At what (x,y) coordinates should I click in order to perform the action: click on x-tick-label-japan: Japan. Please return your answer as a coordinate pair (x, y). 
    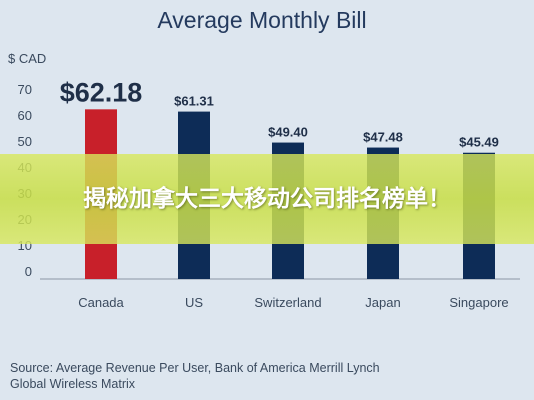
    Looking at the image, I should click on (382, 302).